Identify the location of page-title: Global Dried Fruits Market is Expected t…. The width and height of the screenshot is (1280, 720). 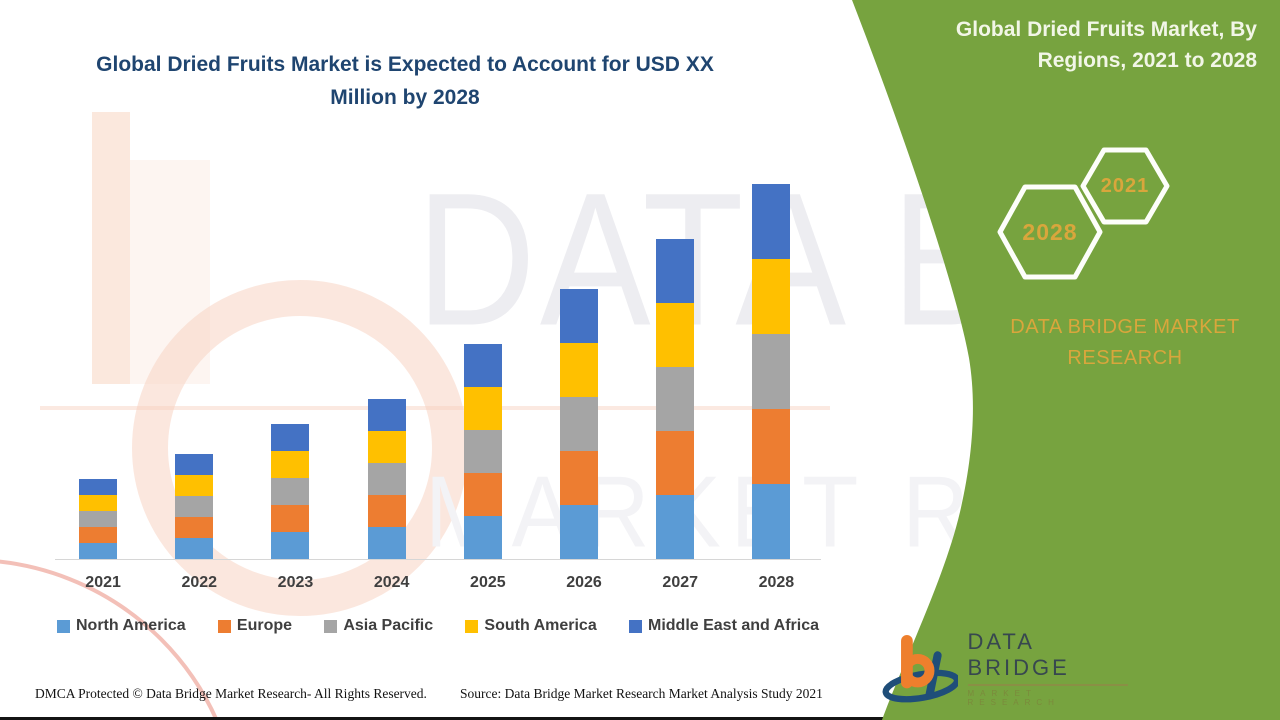
(405, 81).